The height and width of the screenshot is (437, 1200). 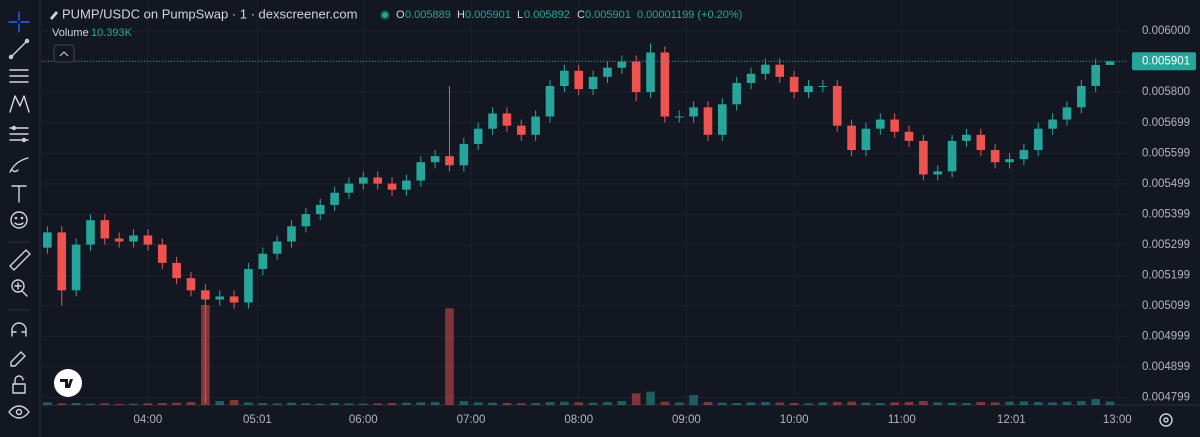 What do you see at coordinates (19, 134) in the screenshot?
I see `projection-tool` at bounding box center [19, 134].